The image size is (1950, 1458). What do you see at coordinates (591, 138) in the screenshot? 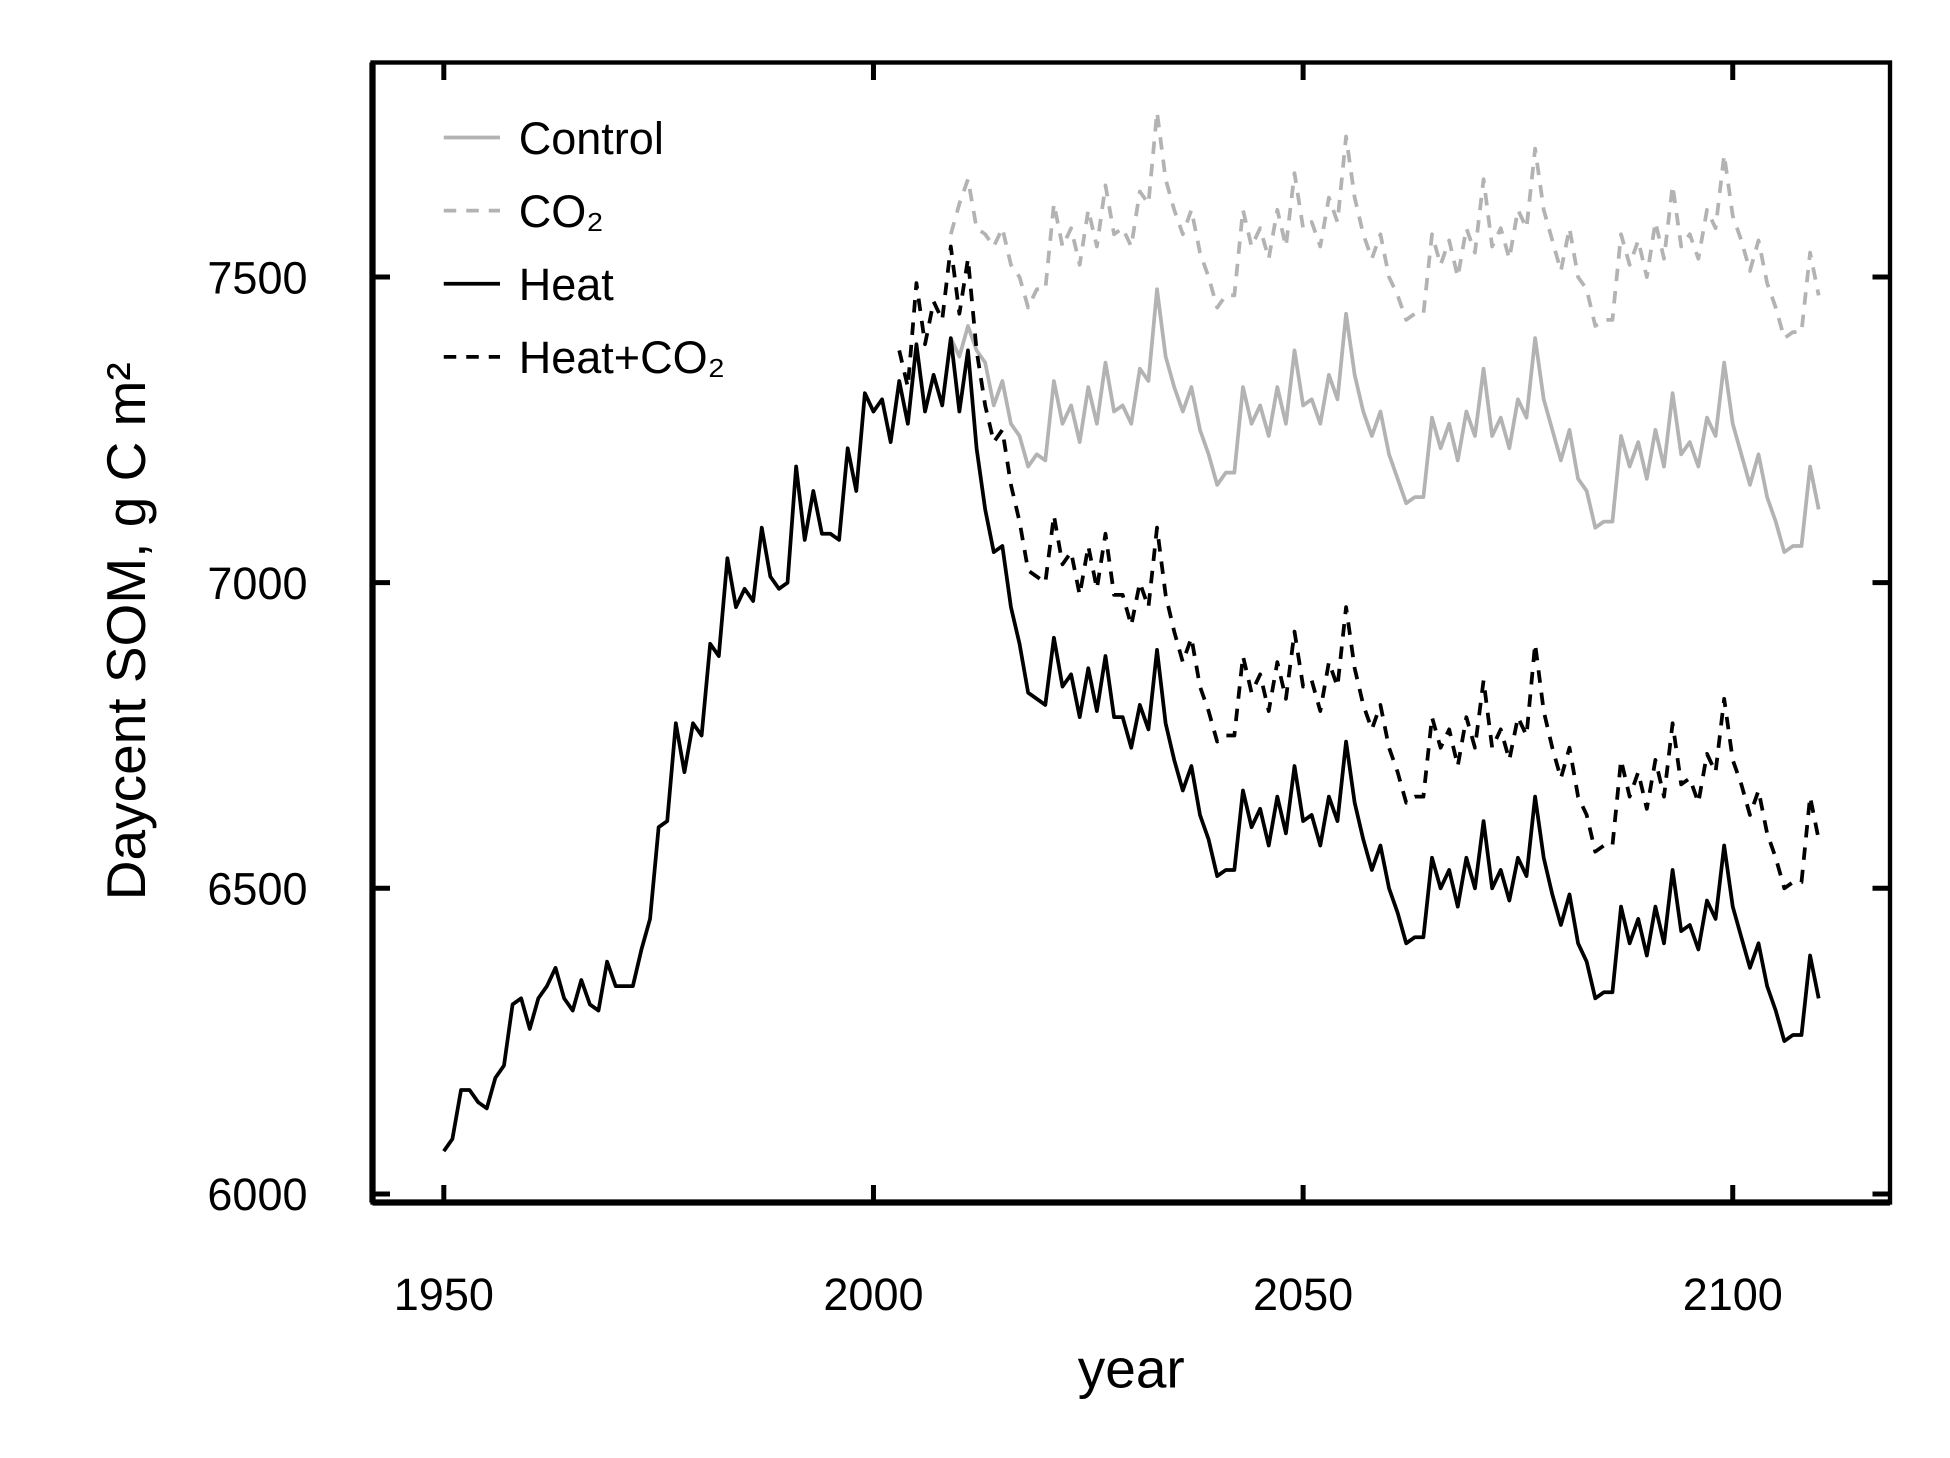
I see `legend-label: Control` at bounding box center [591, 138].